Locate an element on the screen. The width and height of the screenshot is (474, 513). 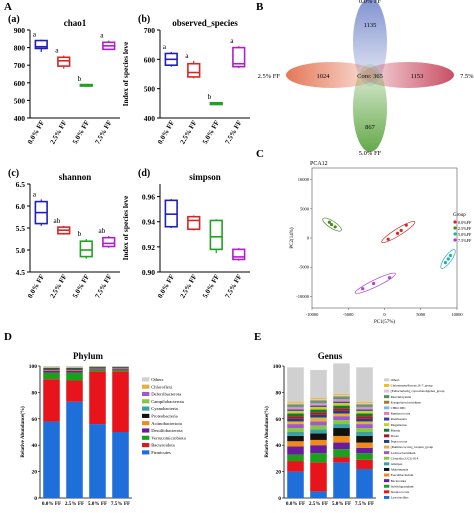
y-tick-label: 20 is located at coordinates (35, 473).